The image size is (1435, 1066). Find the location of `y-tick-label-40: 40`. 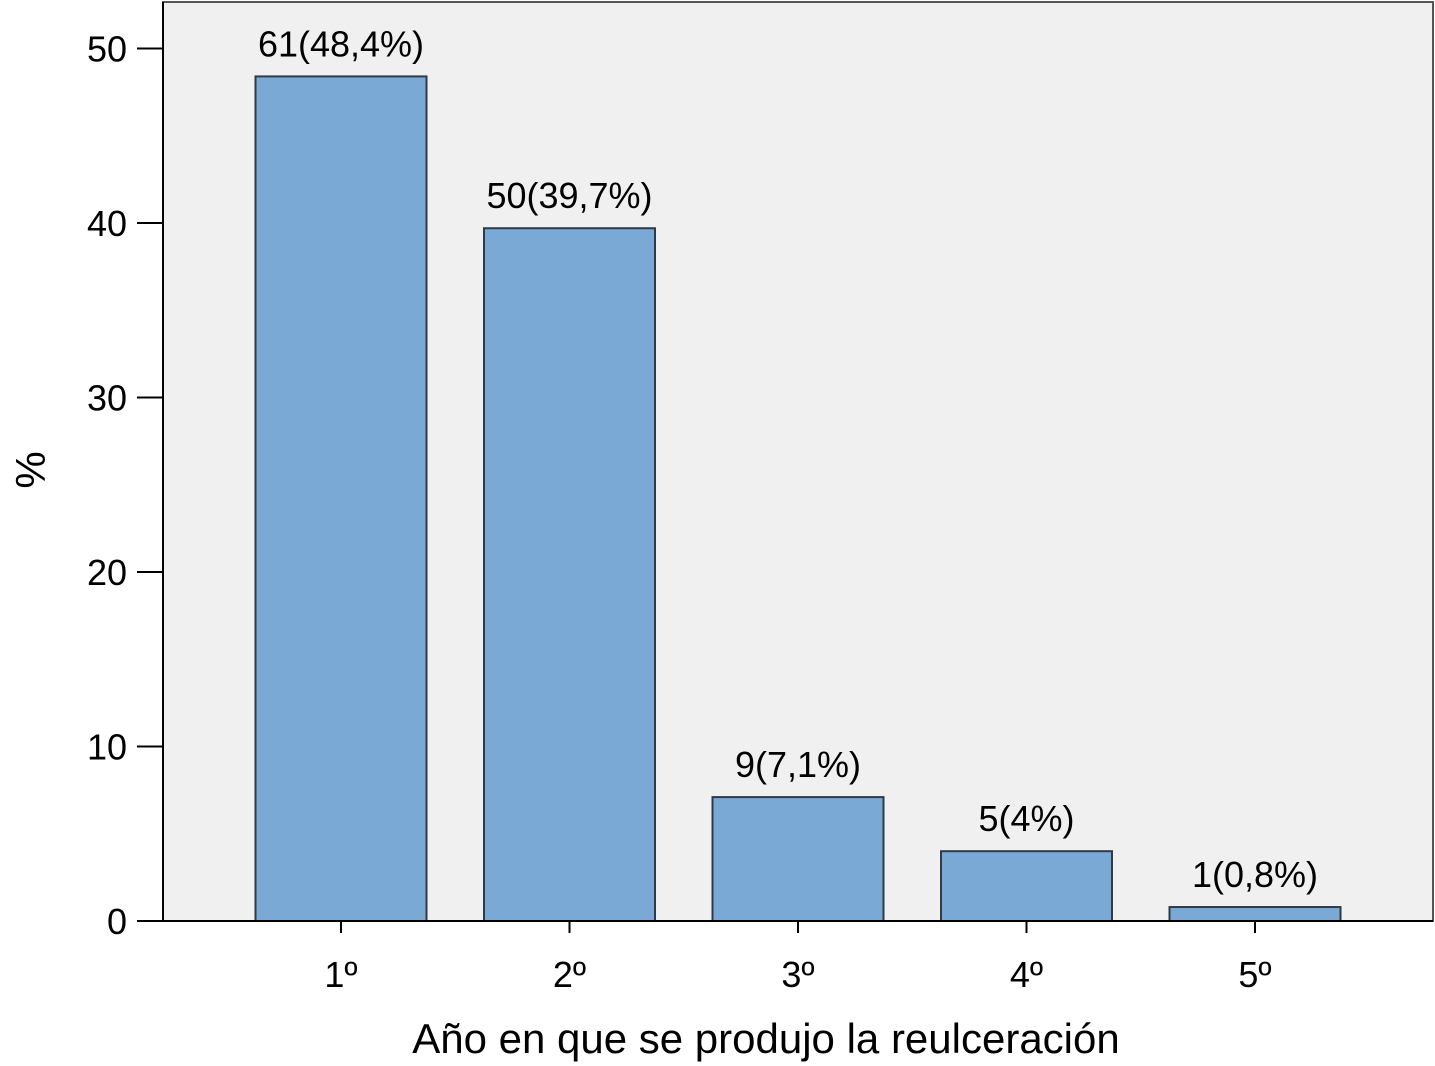

y-tick-label-40: 40 is located at coordinates (107, 223).